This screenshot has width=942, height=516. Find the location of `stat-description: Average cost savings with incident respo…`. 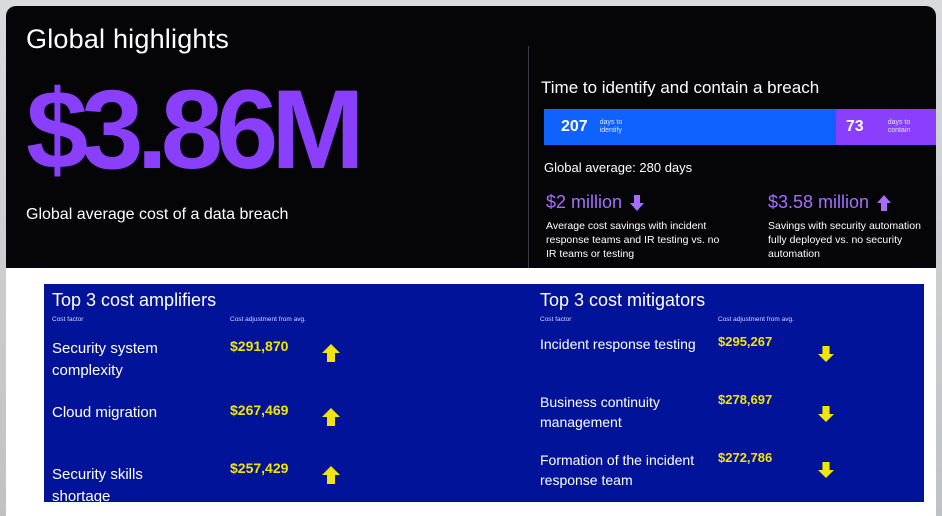

stat-description: Average cost savings with incident respo… is located at coordinates (633, 240).